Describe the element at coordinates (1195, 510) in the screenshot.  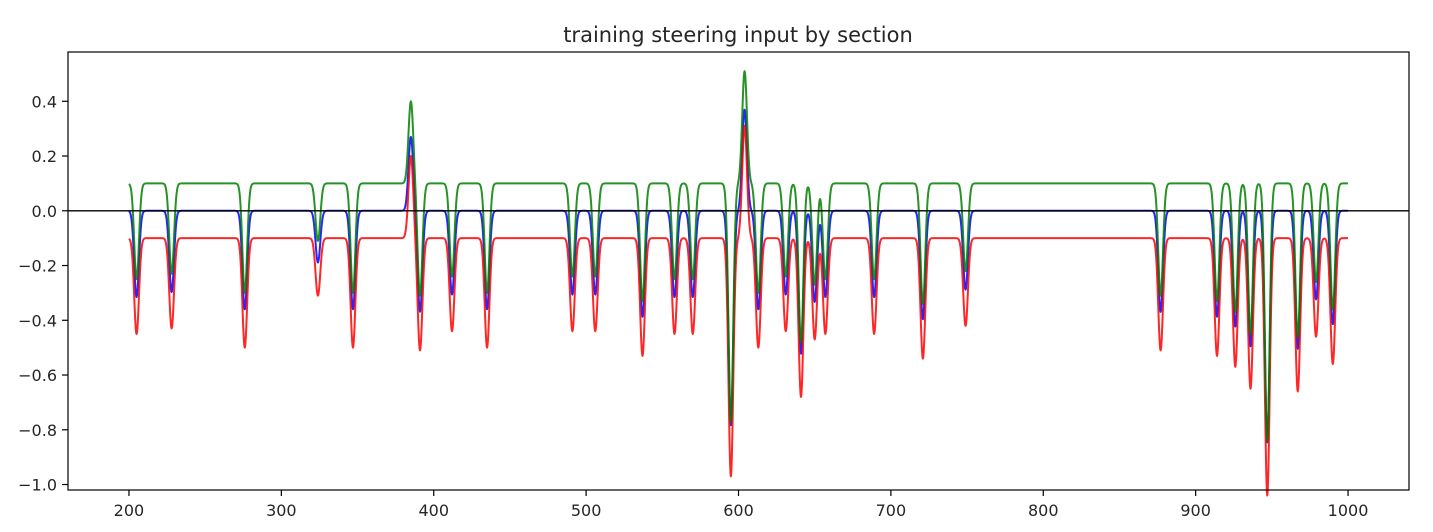
I see `x-tick-label: 900` at that location.